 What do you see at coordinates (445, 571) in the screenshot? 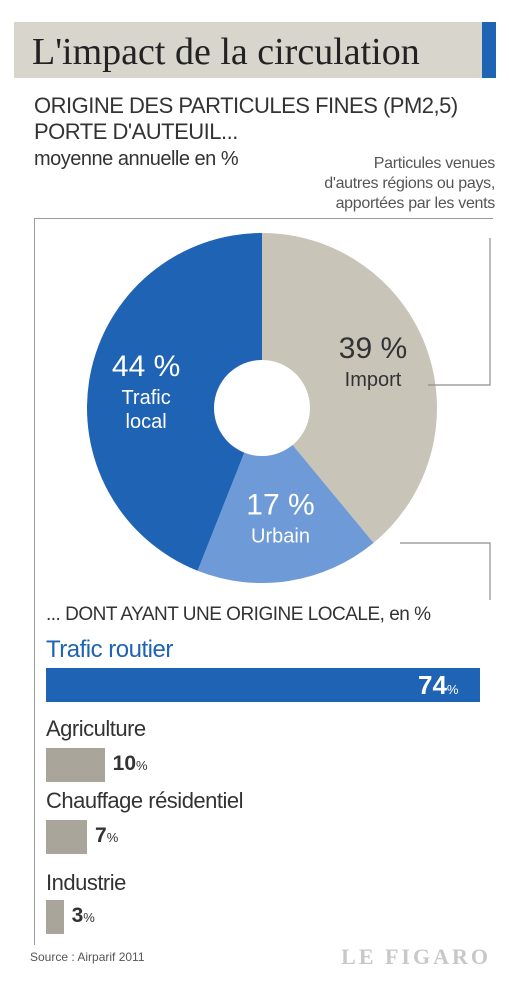
I see `local-leader-line` at bounding box center [445, 571].